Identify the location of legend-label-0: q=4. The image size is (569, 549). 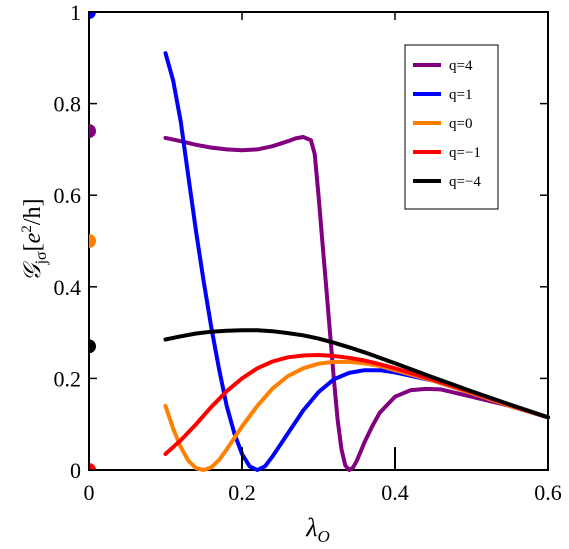
(461, 66).